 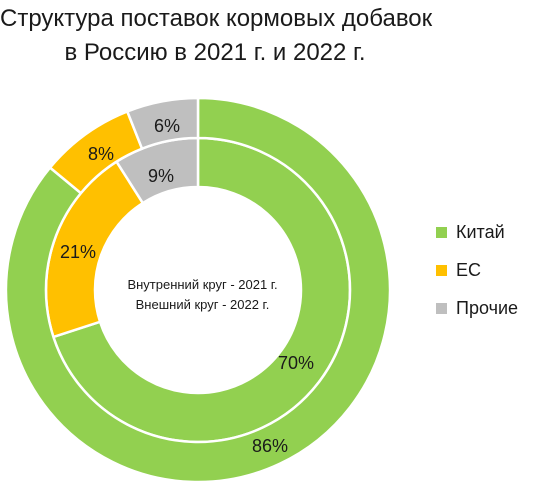 I want to click on legend-label-china: Китай, so click(x=480, y=231).